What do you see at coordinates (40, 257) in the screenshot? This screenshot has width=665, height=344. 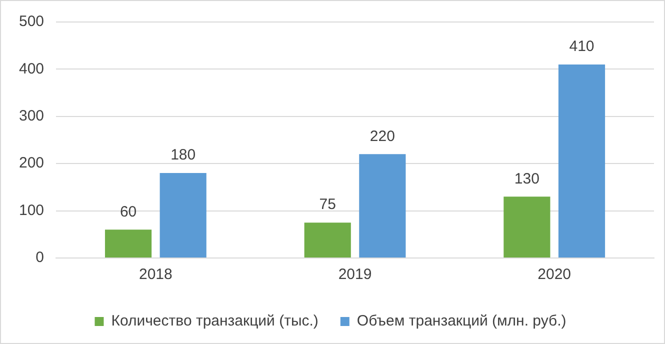 I see `y-tick-label: 0` at bounding box center [40, 257].